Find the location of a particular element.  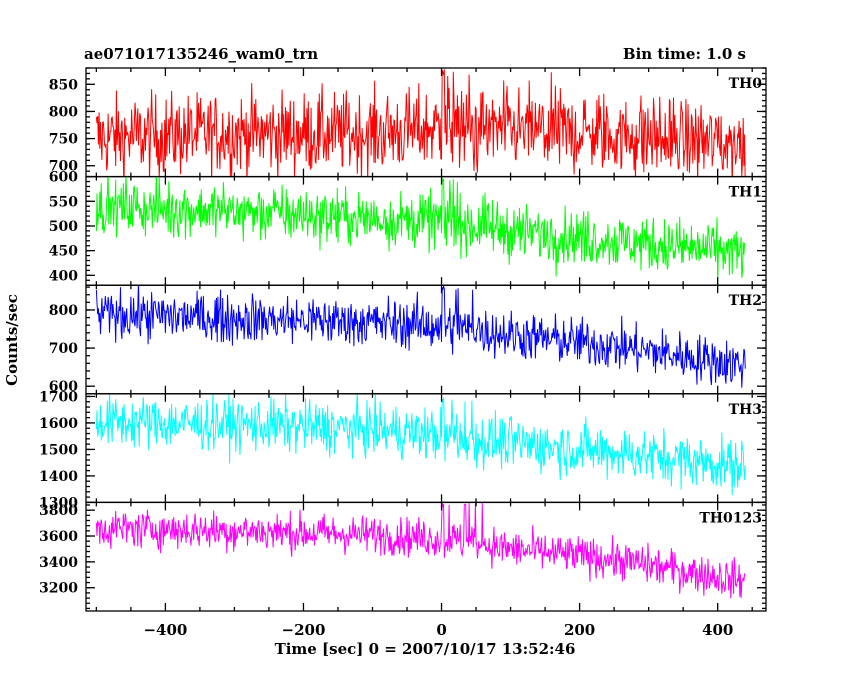

panel-th0: 700 750 800 850 TH0 is located at coordinates (408, 122).